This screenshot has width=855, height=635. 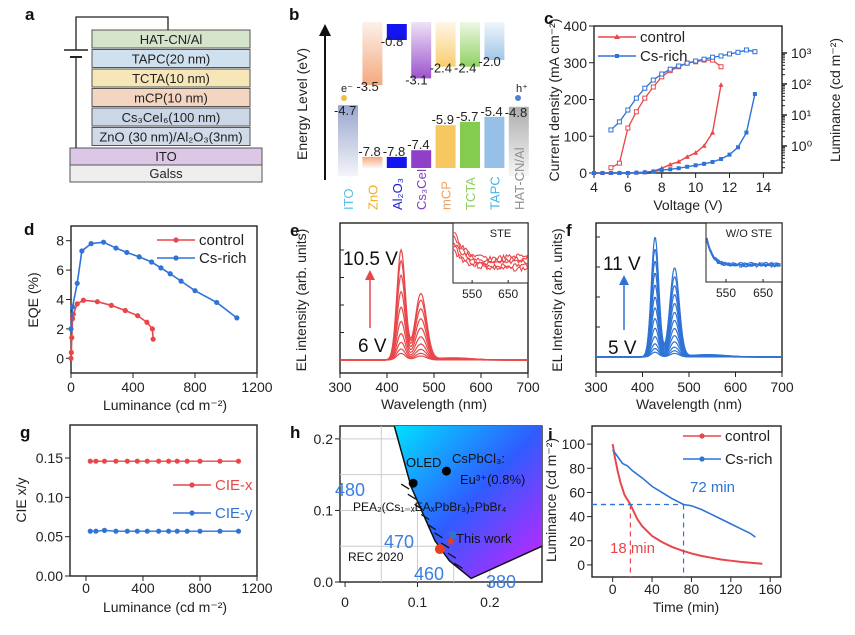 What do you see at coordinates (501, 582) in the screenshot?
I see `wavelength-label: 380` at bounding box center [501, 582].